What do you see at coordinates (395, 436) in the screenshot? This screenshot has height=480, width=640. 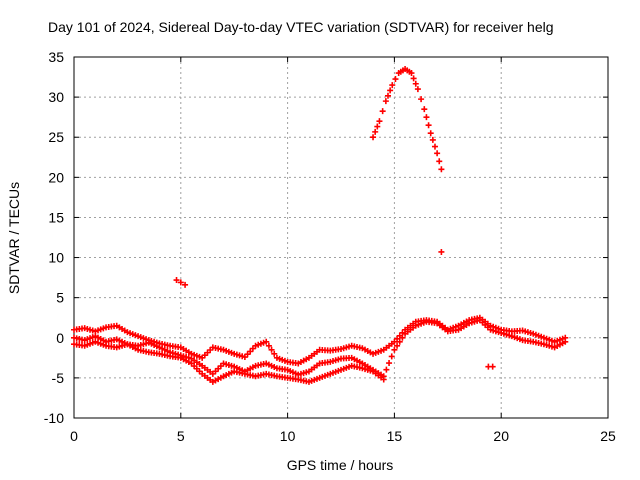 I see `x-tick-label: 15` at bounding box center [395, 436].